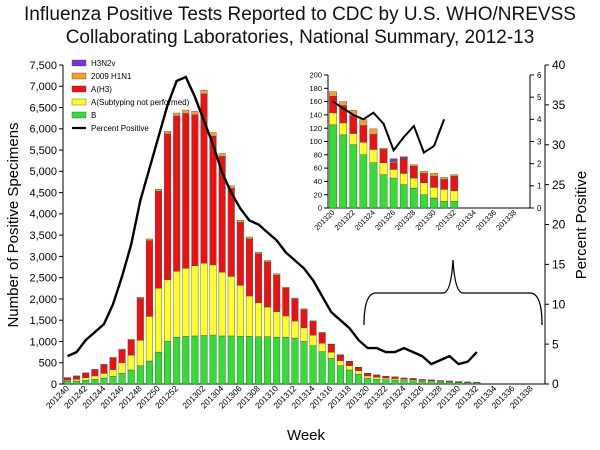 This screenshot has width=600, height=450. Describe the element at coordinates (315, 128) in the screenshot. I see `inset-y-tick-label: 120` at that location.